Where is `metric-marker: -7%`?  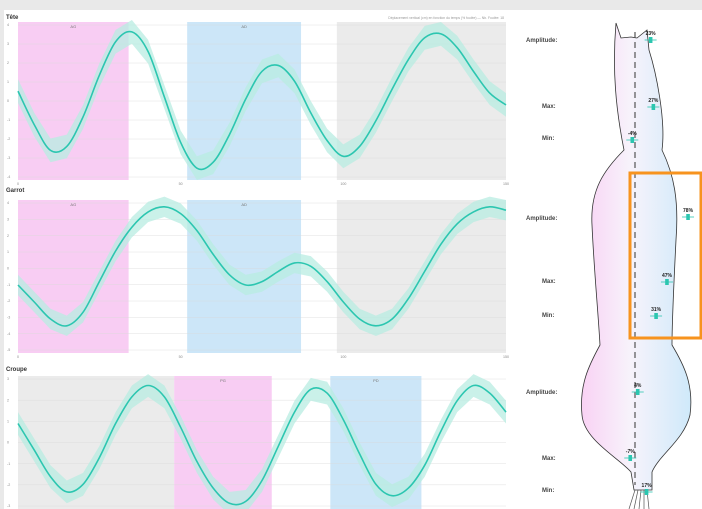 metric-marker: -7% is located at coordinates (630, 455).